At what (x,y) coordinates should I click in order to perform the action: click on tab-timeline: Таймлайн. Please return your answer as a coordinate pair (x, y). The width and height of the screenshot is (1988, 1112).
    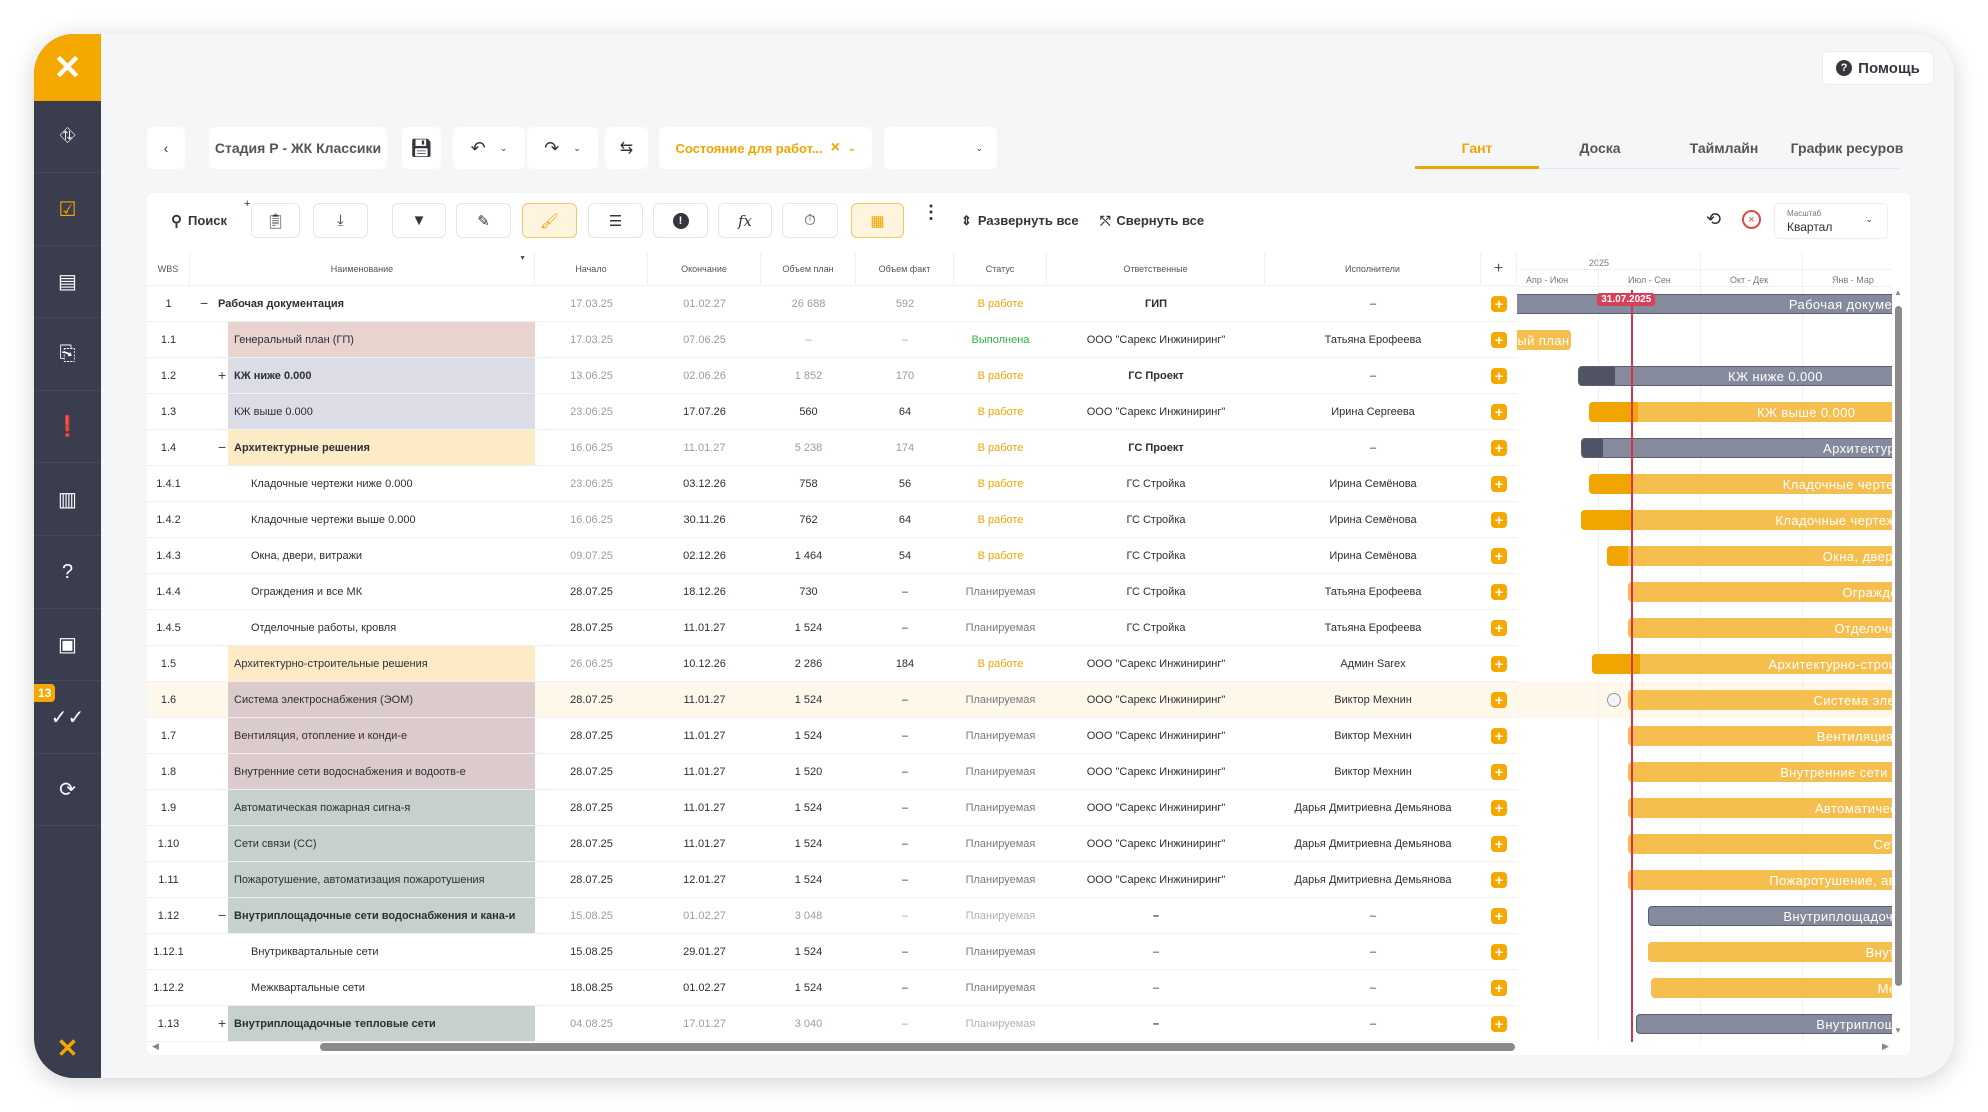
    Looking at the image, I should click on (1724, 148).